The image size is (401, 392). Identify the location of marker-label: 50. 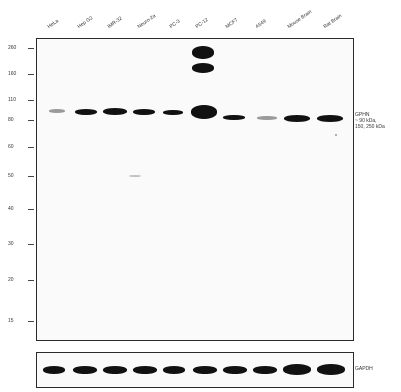
(11, 176).